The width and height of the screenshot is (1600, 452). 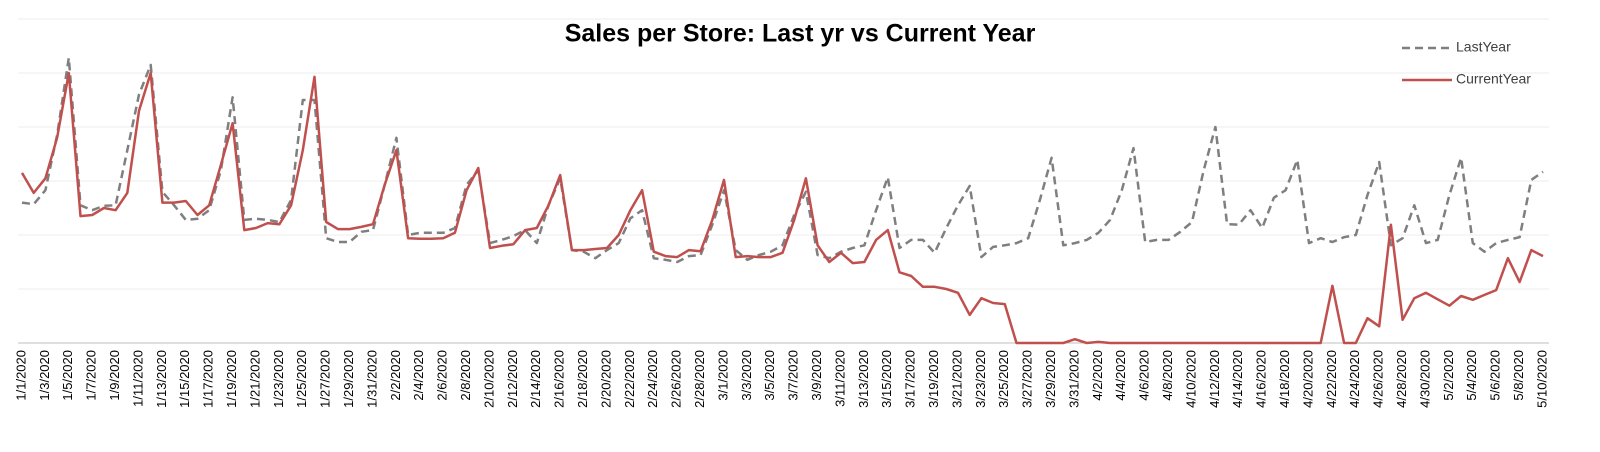 I want to click on x-tick-label: 3/13/2020, so click(x=863, y=379).